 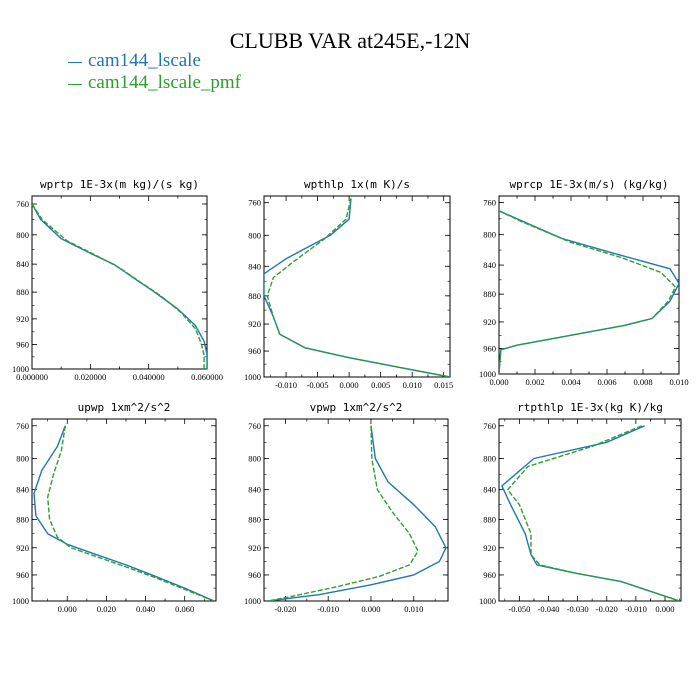 What do you see at coordinates (106, 609) in the screenshot?
I see `x-tick-label: 0.020` at bounding box center [106, 609].